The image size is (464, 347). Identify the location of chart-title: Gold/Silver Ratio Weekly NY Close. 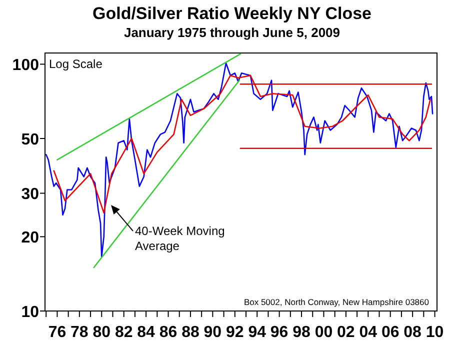
(232, 13).